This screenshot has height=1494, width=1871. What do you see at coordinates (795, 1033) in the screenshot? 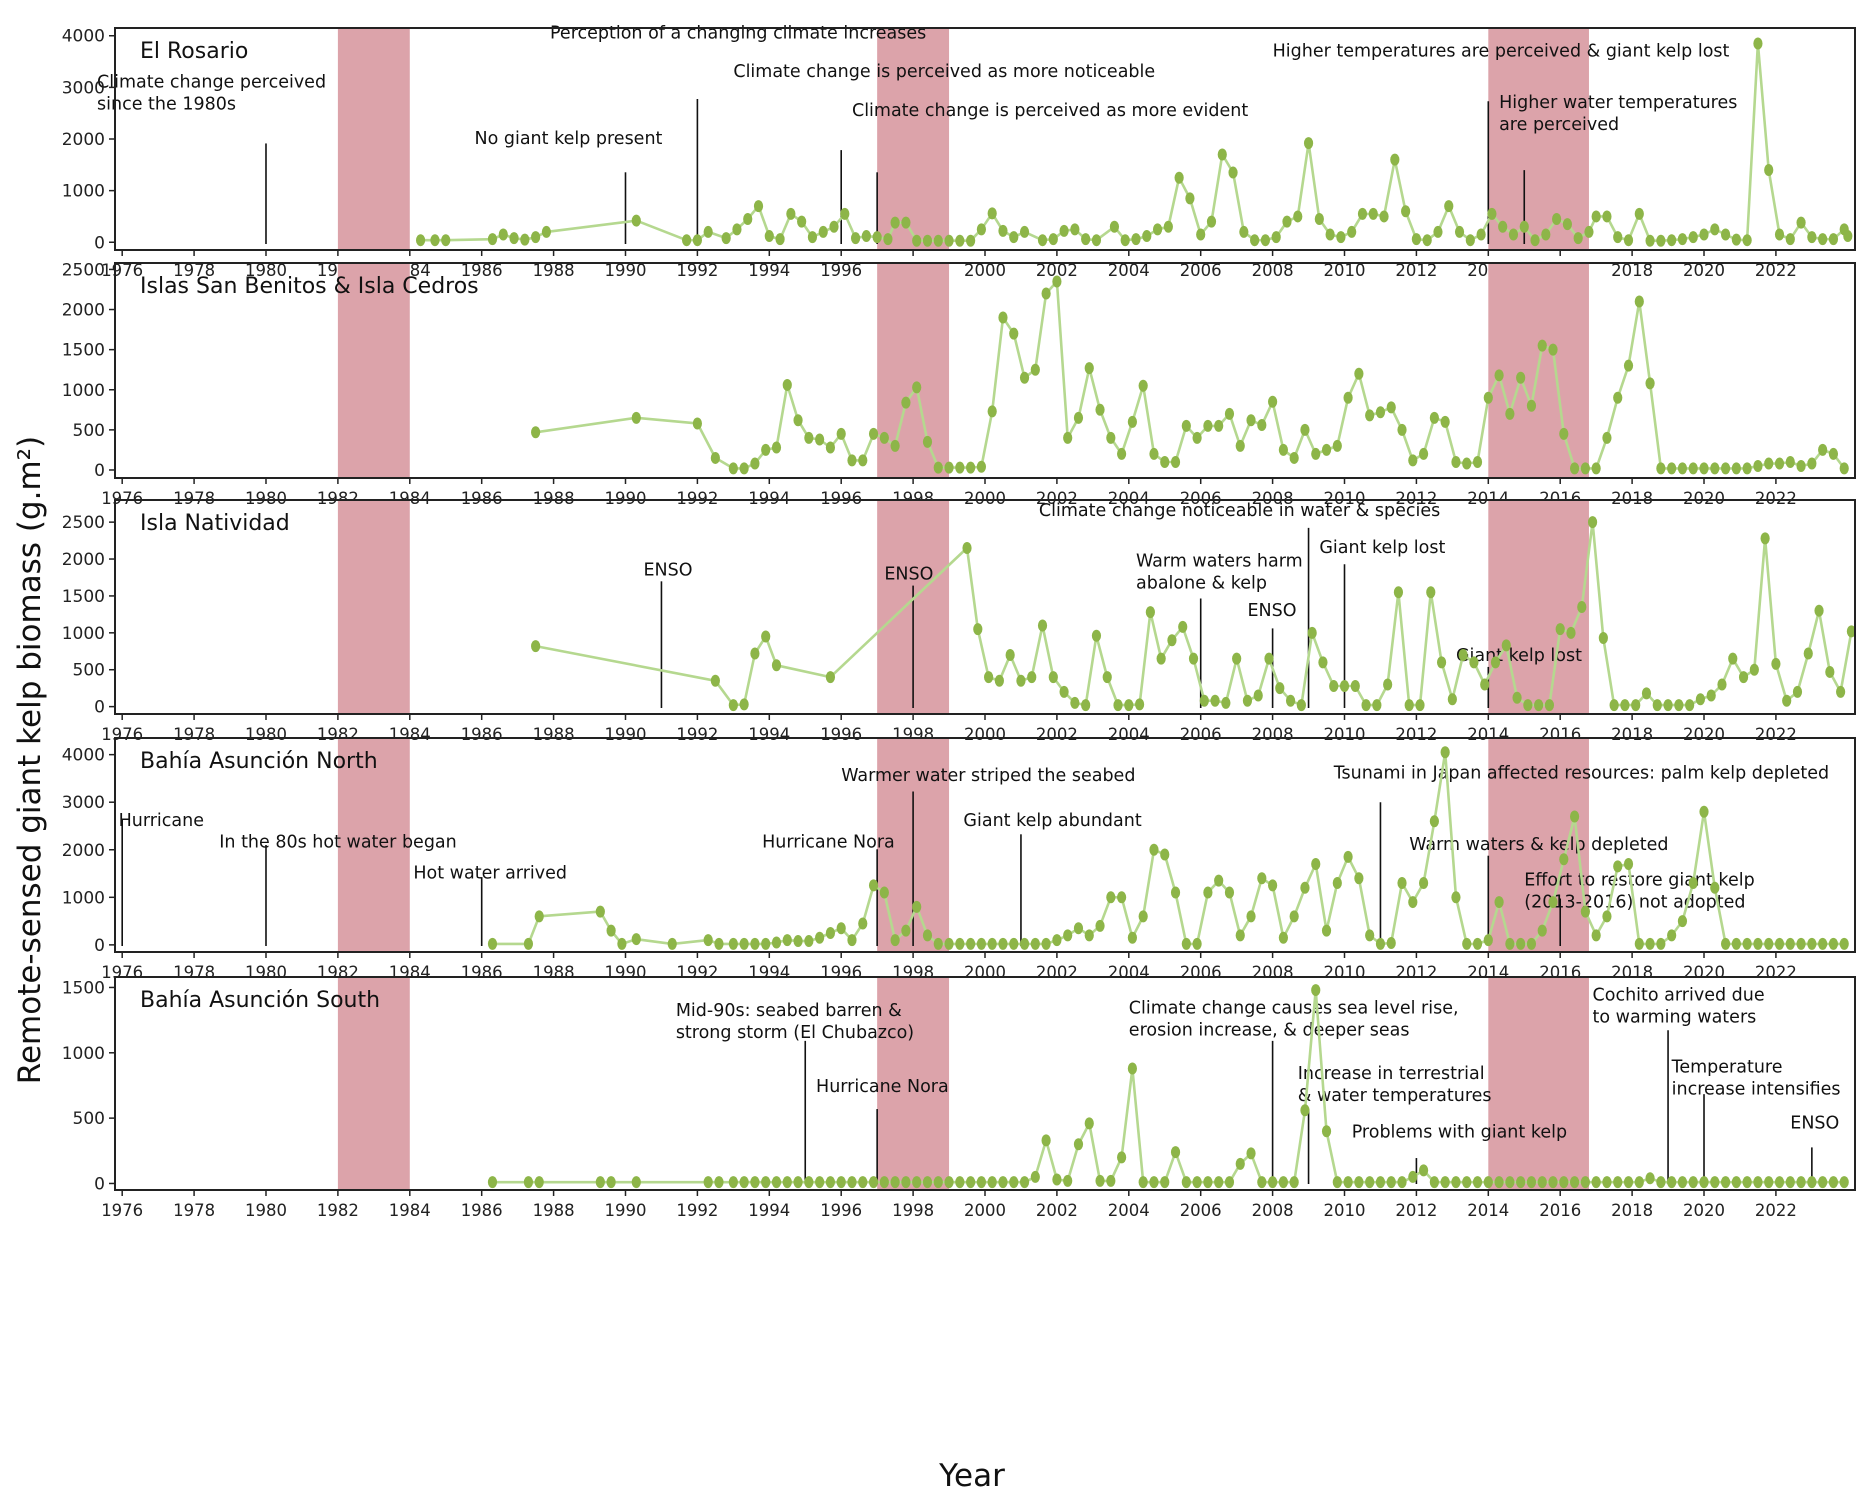
I see `panel-5-event-label-line: strong storm (El Chubazco)` at bounding box center [795, 1033].